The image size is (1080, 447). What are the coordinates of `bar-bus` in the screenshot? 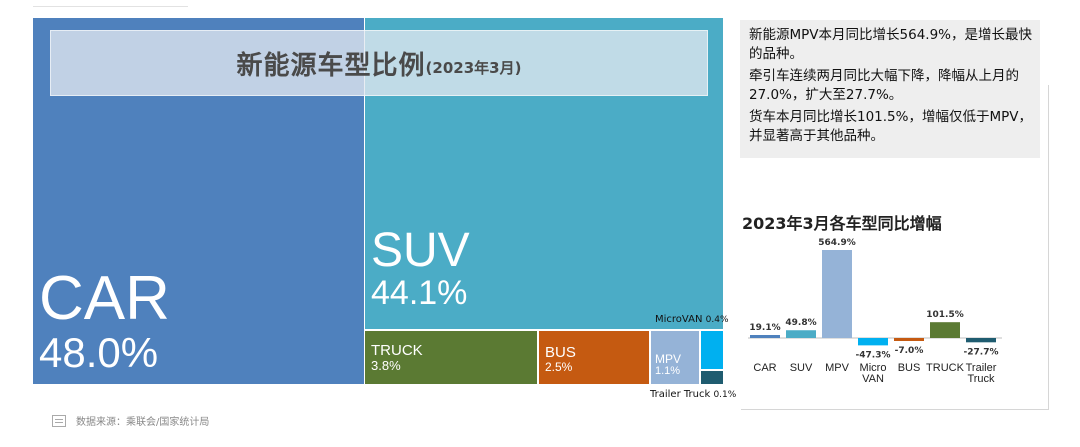 It's located at (909, 339).